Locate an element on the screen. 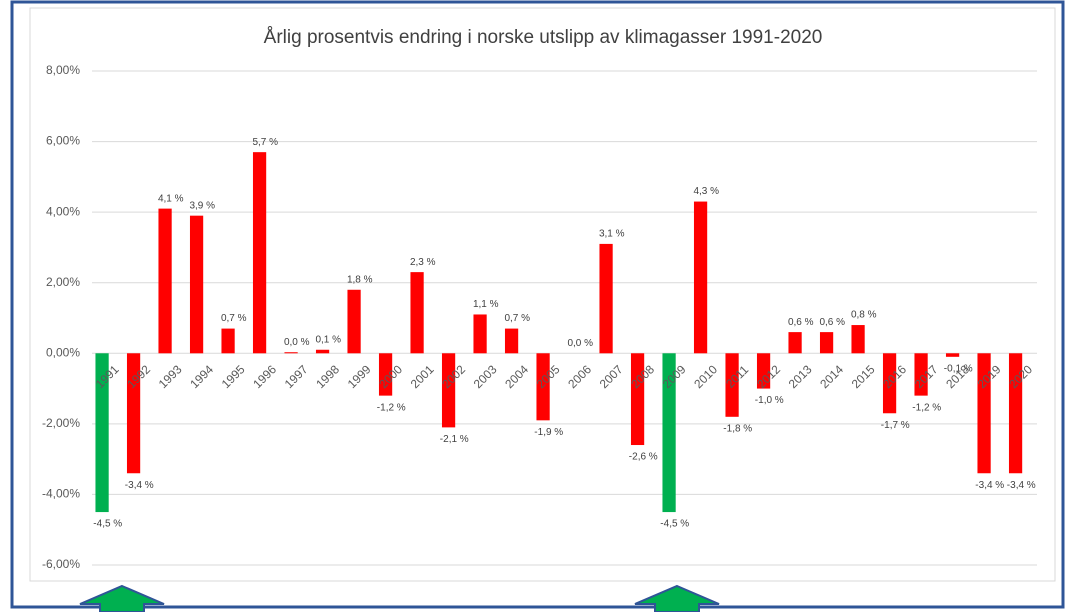  data-label: -2,6 % is located at coordinates (643, 457).